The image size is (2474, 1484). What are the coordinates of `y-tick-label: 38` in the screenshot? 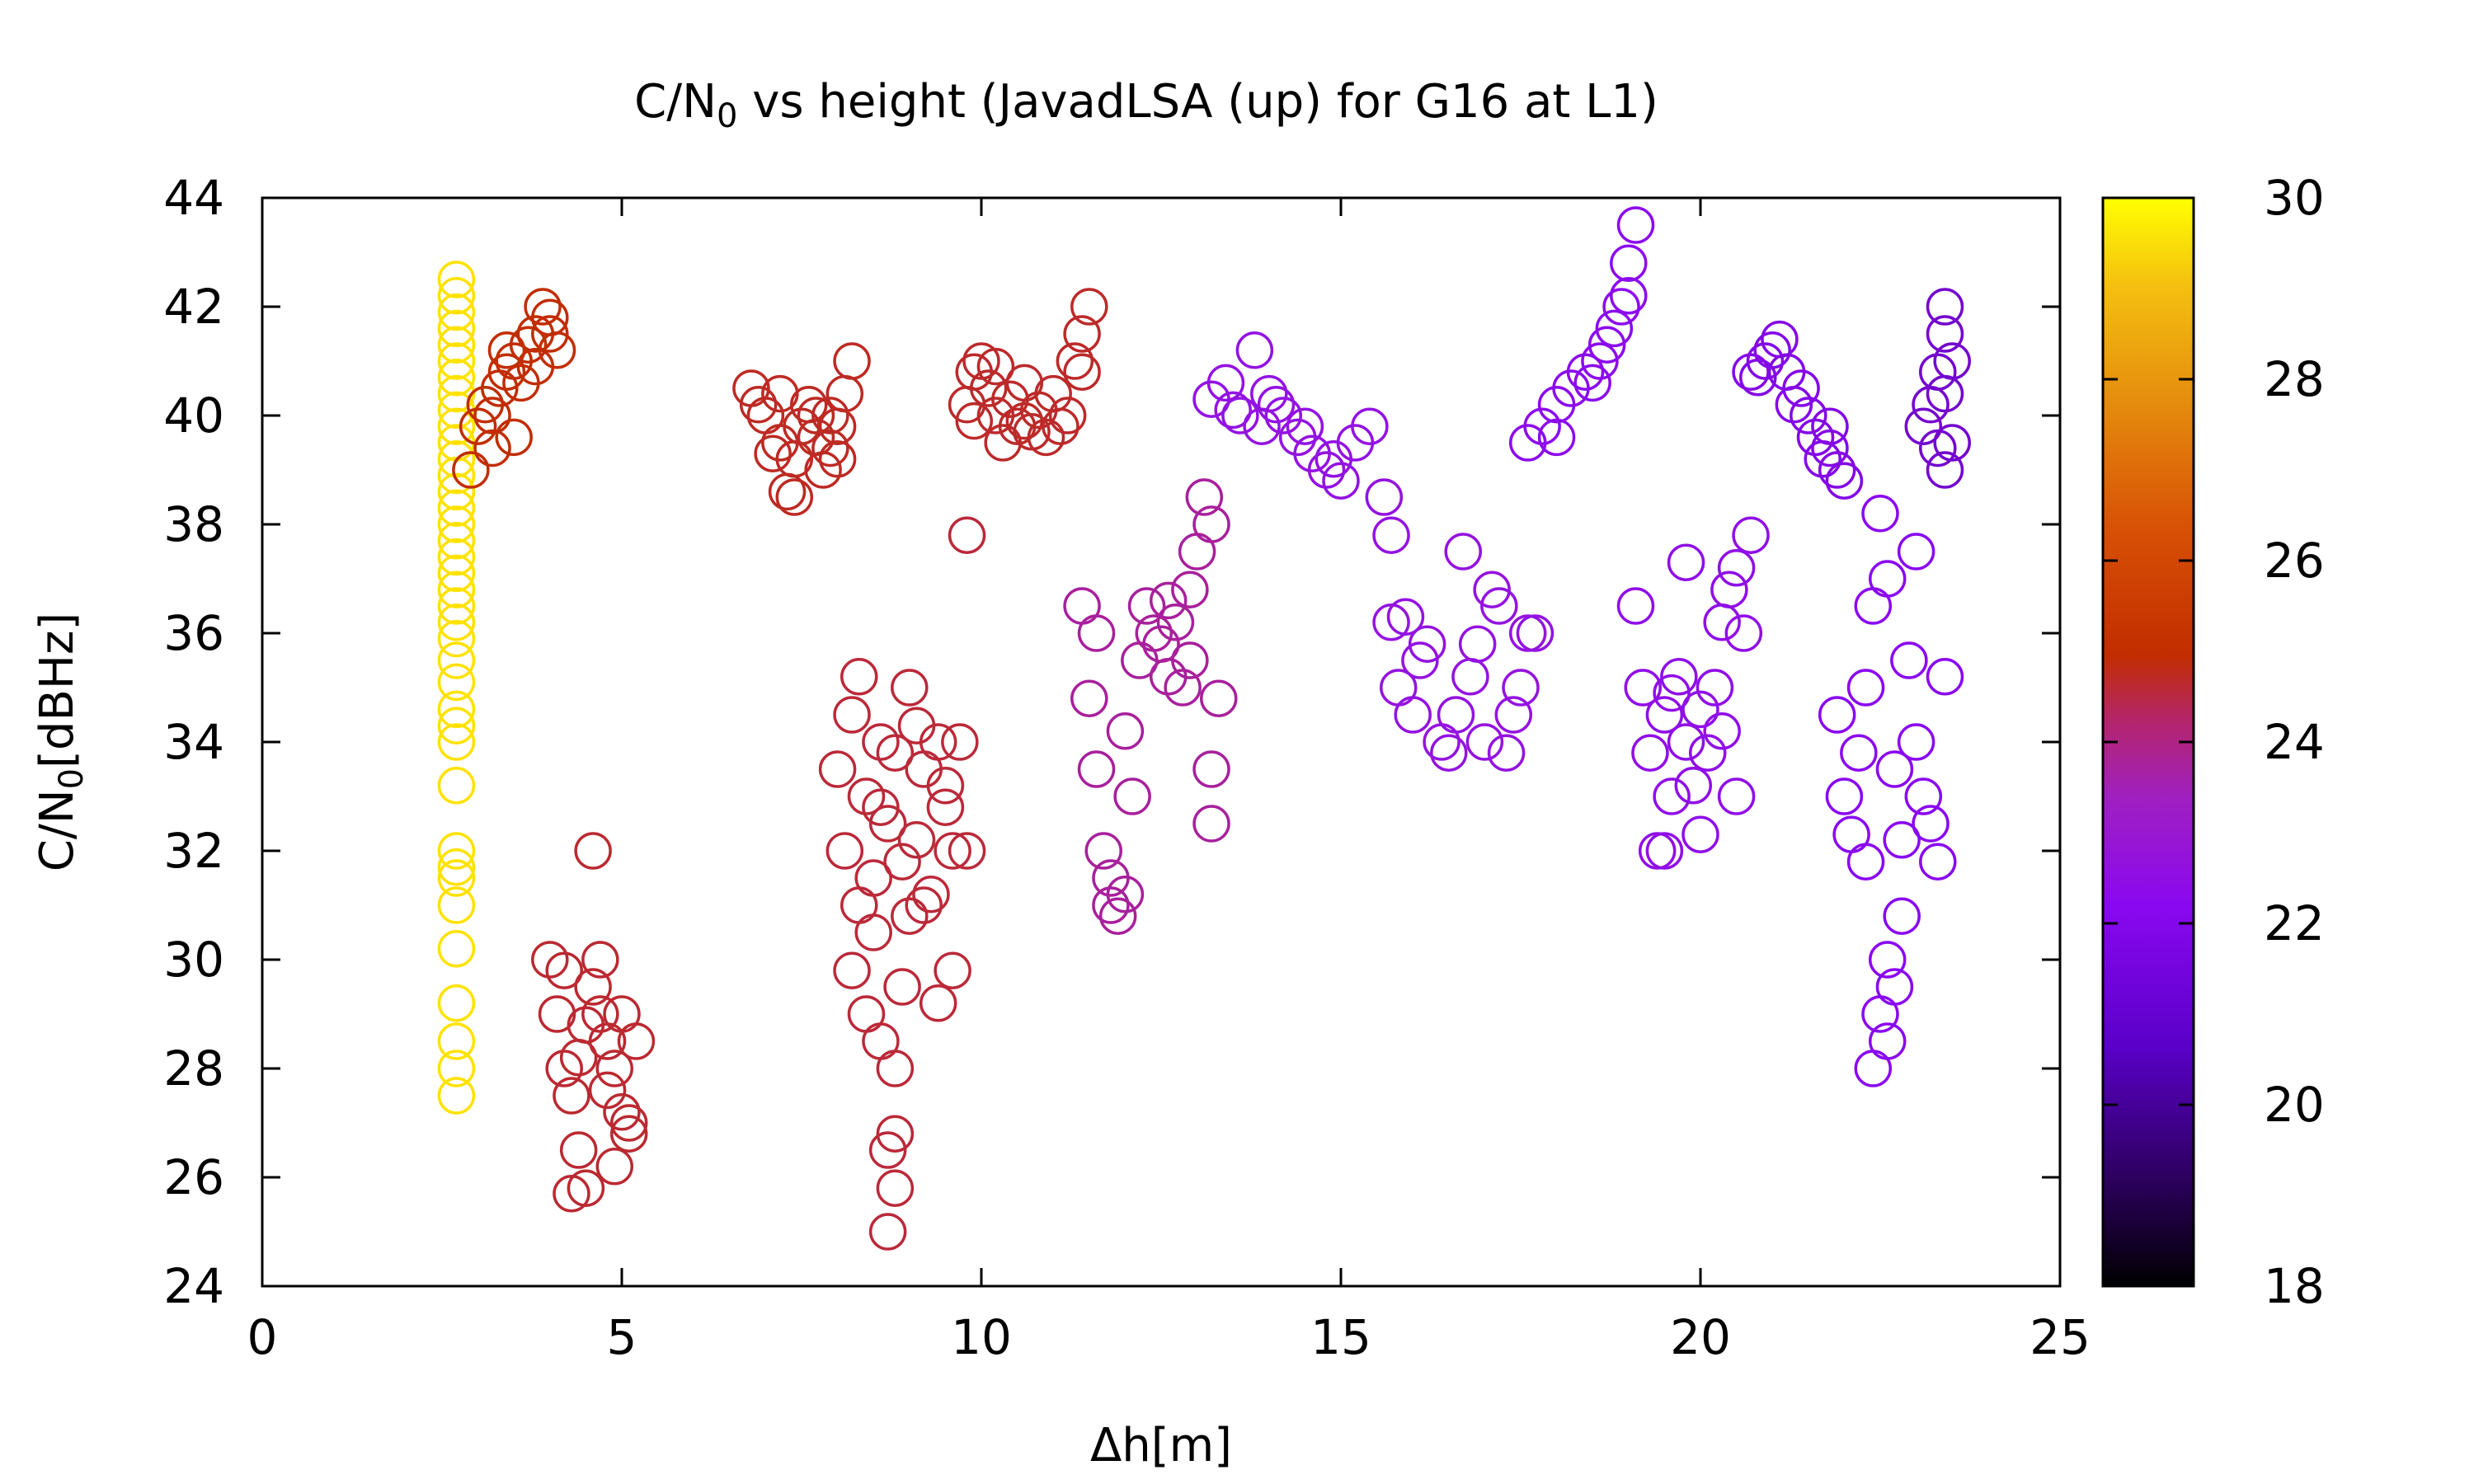 It's located at (193, 524).